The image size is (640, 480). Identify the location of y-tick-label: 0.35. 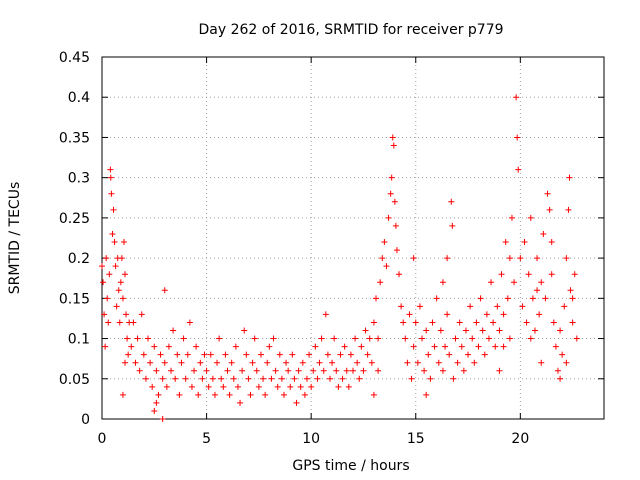
(74, 138).